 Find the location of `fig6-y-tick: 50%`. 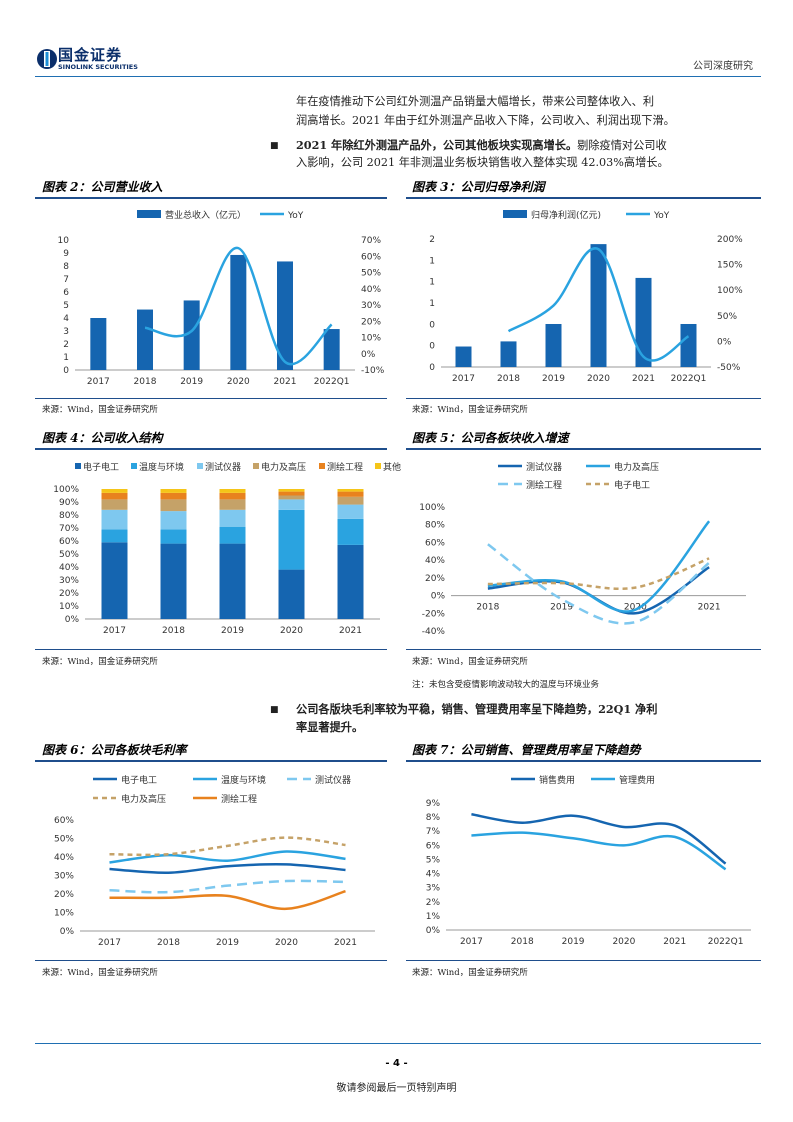

fig6-y-tick: 50% is located at coordinates (64, 840).